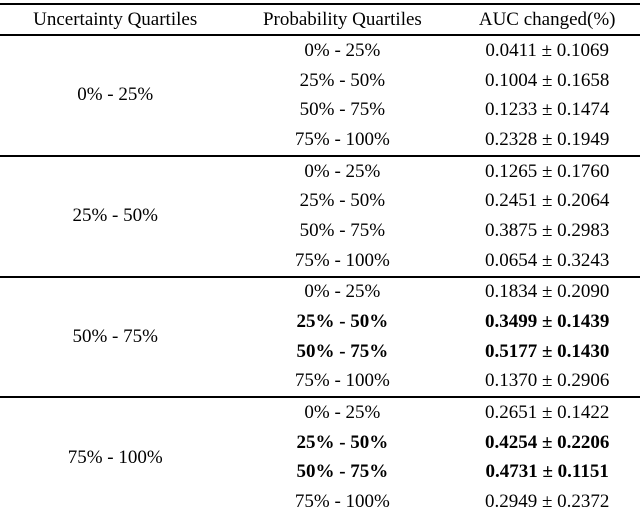 The width and height of the screenshot is (640, 517). What do you see at coordinates (547, 50) in the screenshot?
I see `auc-changed-cell: 0.0411 ± 0.1069` at bounding box center [547, 50].